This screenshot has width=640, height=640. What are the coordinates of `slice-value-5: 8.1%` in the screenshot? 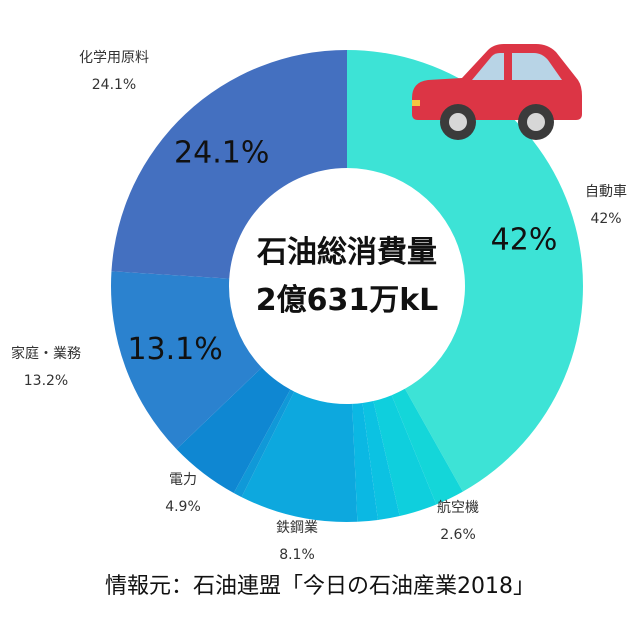 It's located at (297, 555).